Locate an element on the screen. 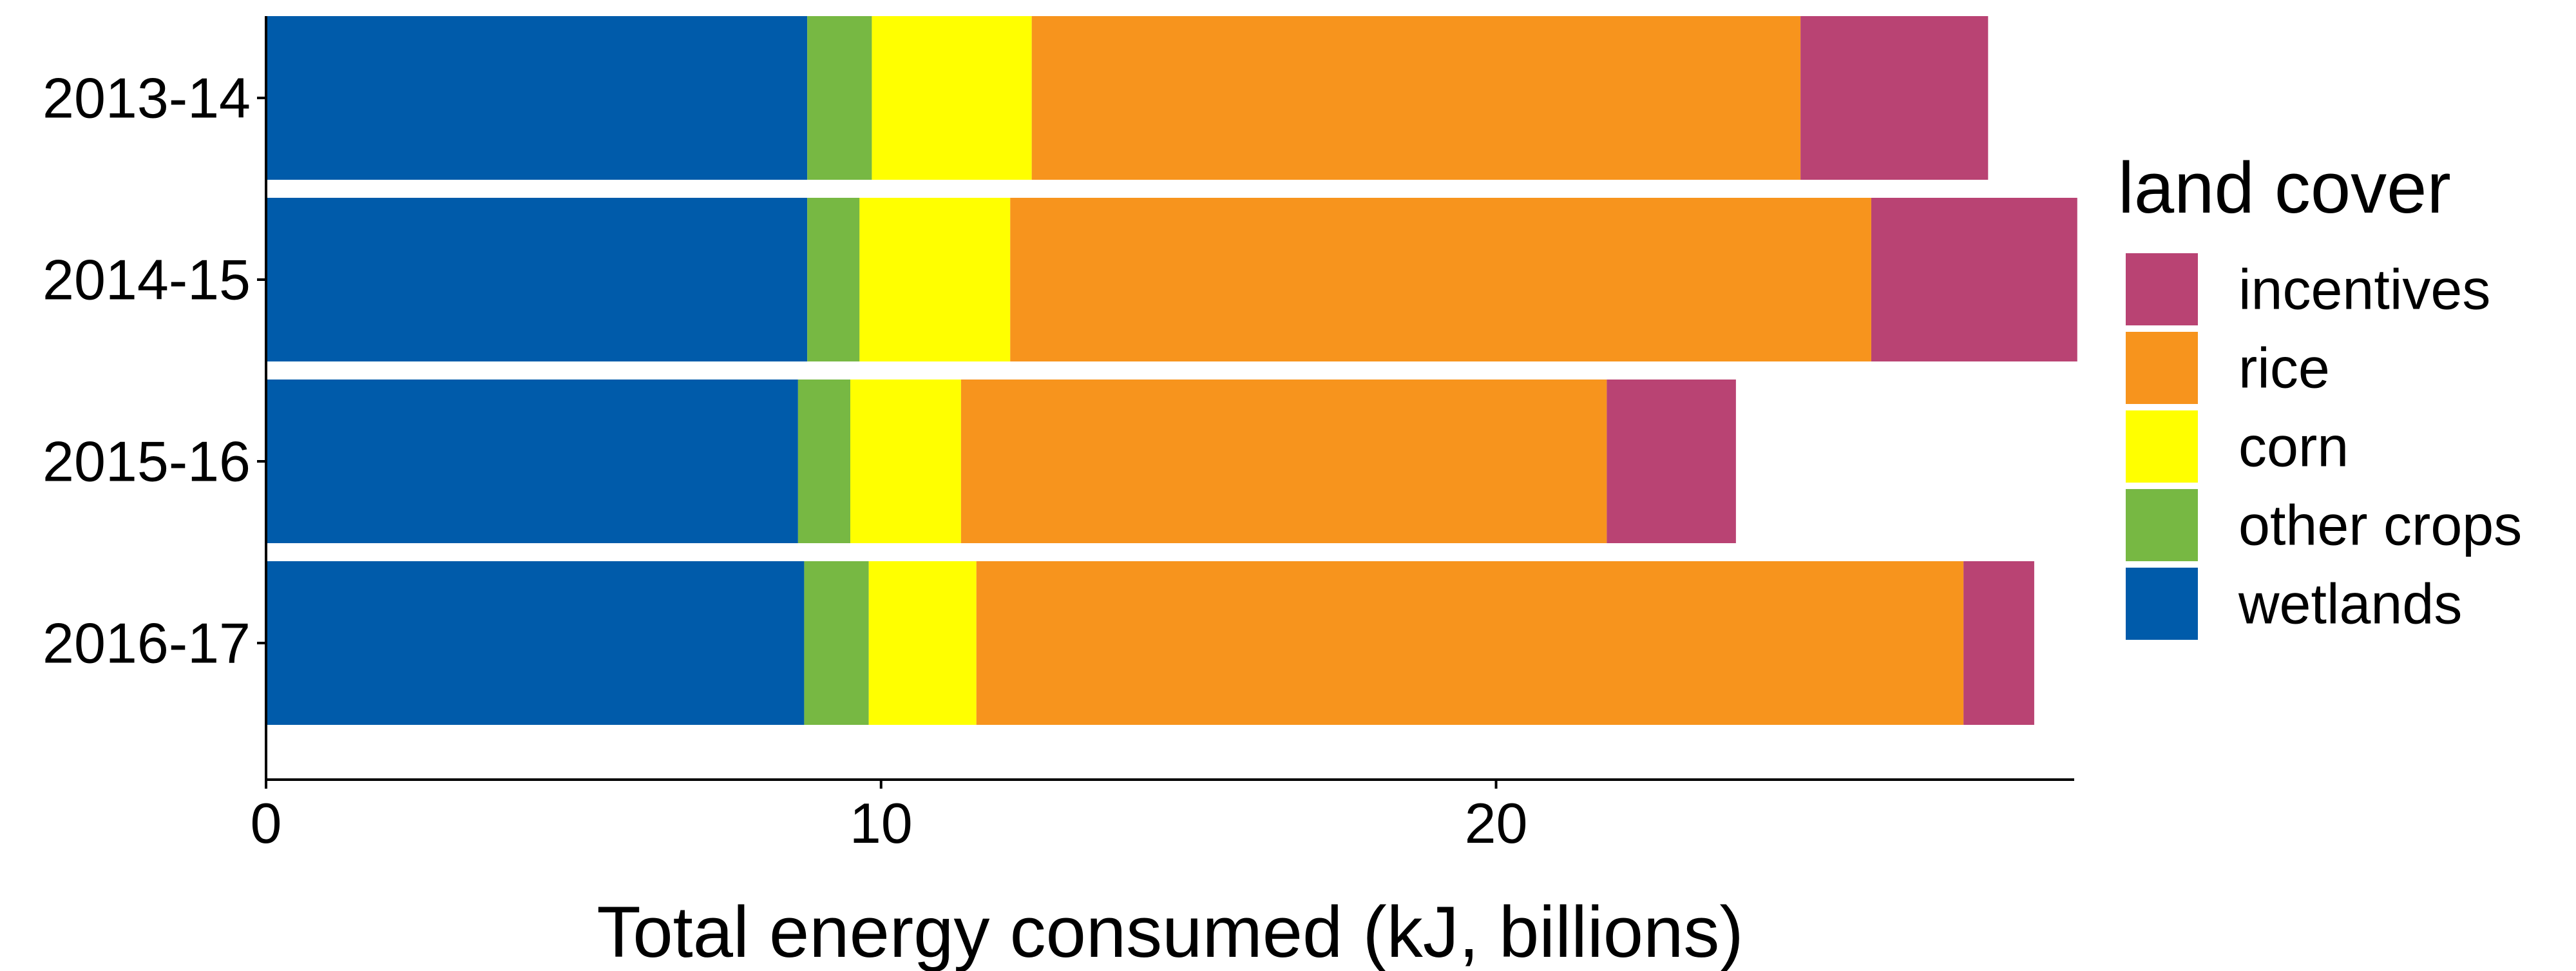 Image resolution: width=2576 pixels, height=971 pixels. legend-key-other-crops is located at coordinates (2162, 525).